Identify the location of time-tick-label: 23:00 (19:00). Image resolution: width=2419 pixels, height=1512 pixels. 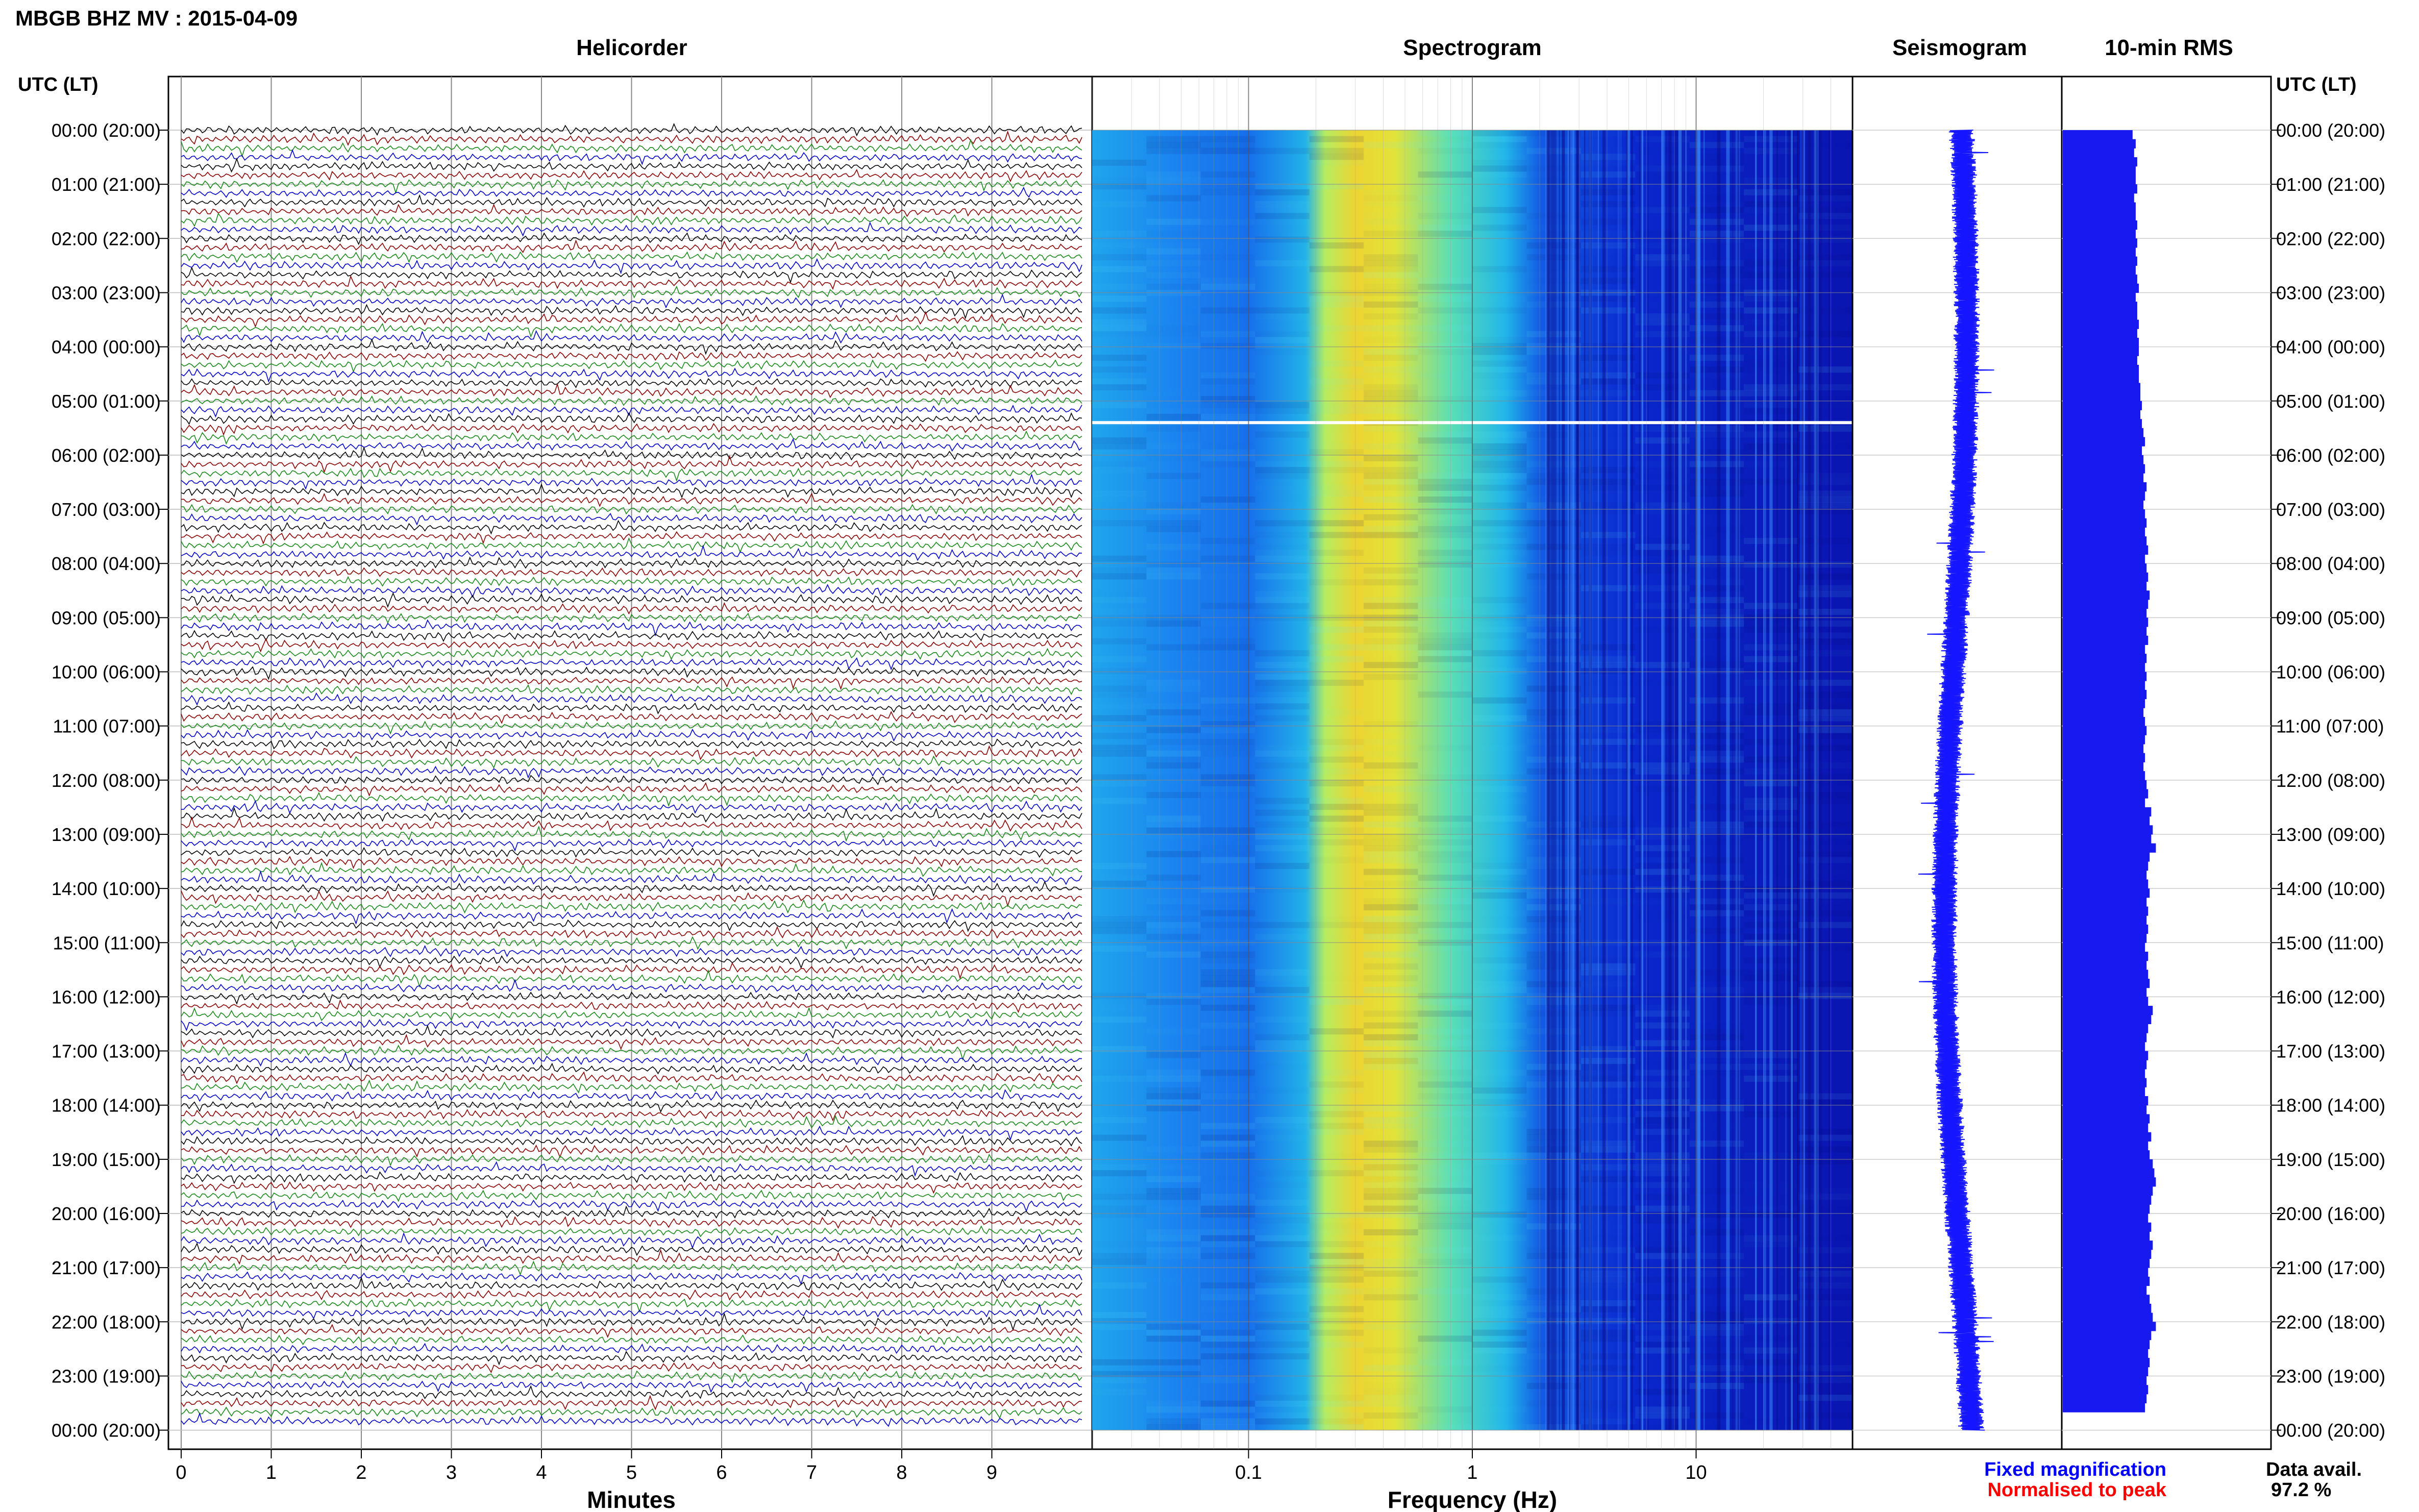
(2330, 1376).